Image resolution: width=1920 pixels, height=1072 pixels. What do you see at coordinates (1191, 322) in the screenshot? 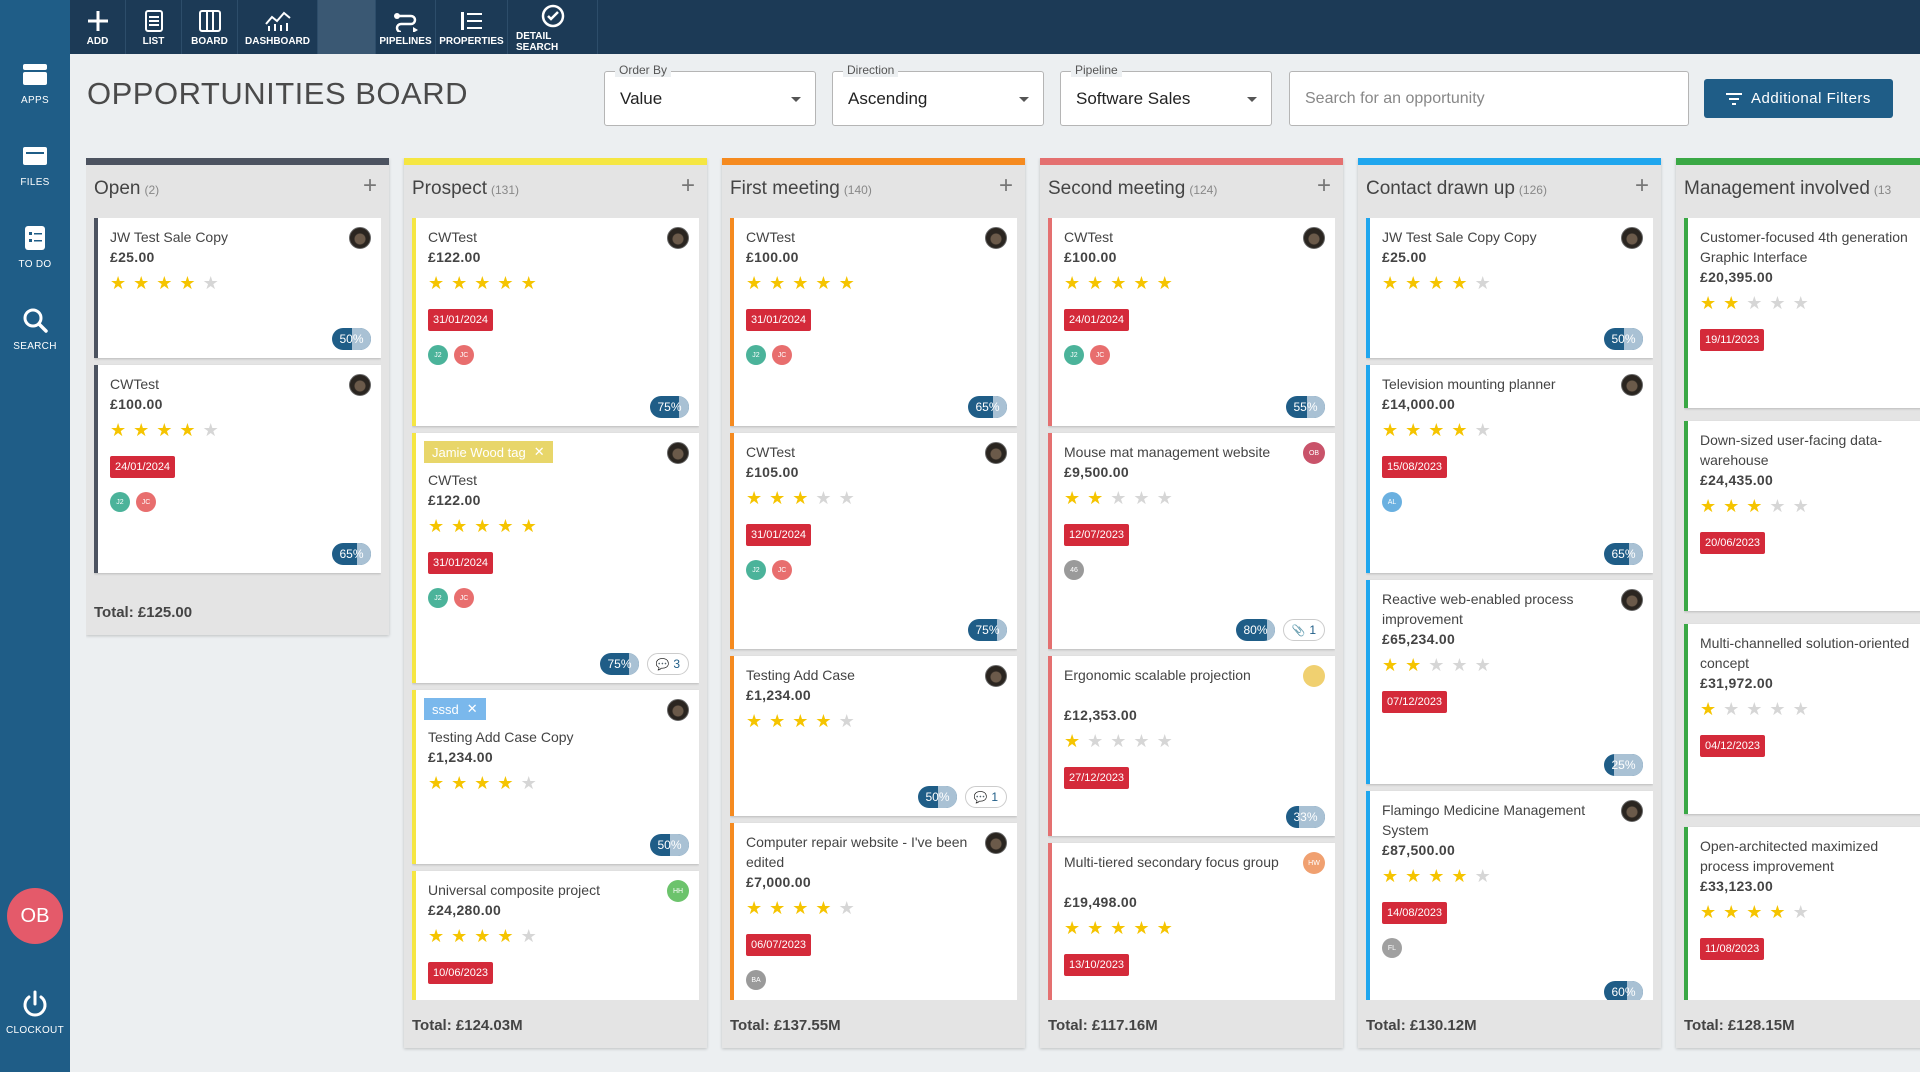
I see `opportunity-card: CWTest £100.00 ★ ★ ★ ★ ★ 24/01/2024 J2 JC 55%` at bounding box center [1191, 322].